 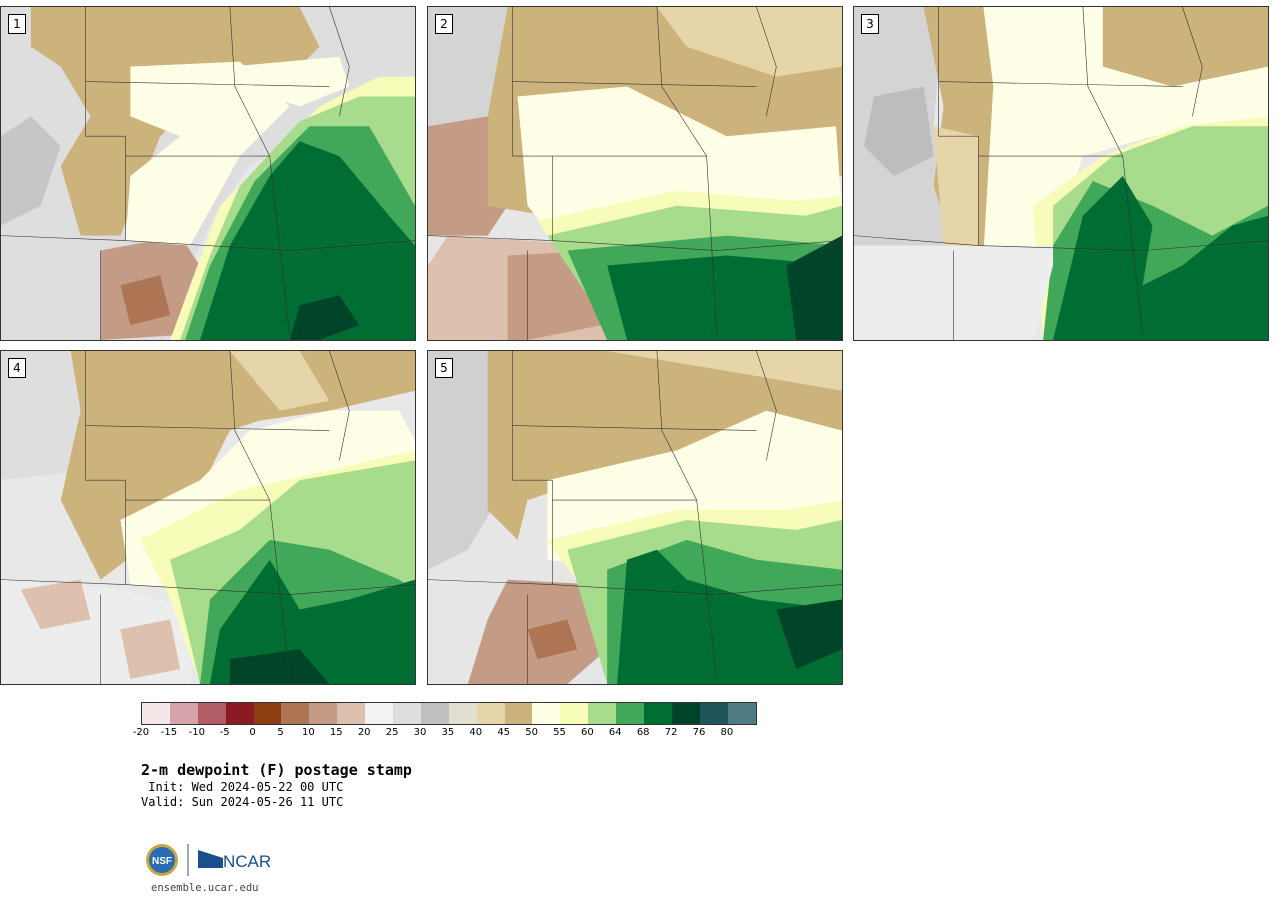 I want to click on map-panel-3: 3, so click(x=1061, y=173).